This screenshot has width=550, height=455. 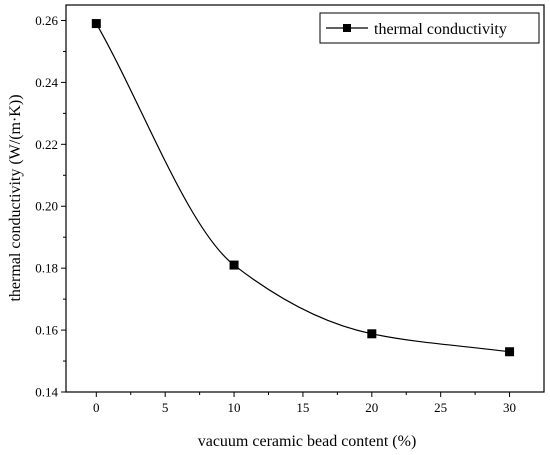 I want to click on x-tick-label: 20, so click(x=371, y=407).